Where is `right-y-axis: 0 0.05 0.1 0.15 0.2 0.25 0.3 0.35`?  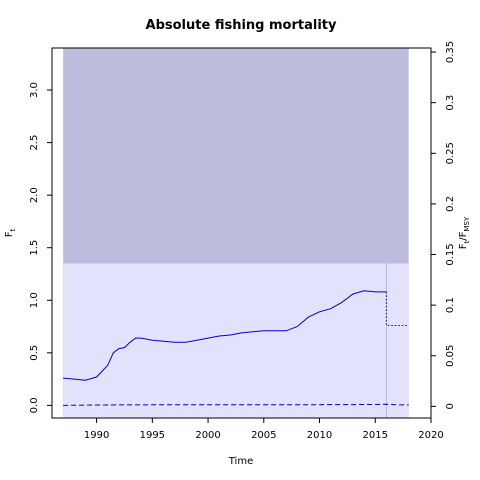
right-y-axis: 0 0.05 0.1 0.15 0.2 0.25 0.3 0.35 is located at coordinates (443, 225).